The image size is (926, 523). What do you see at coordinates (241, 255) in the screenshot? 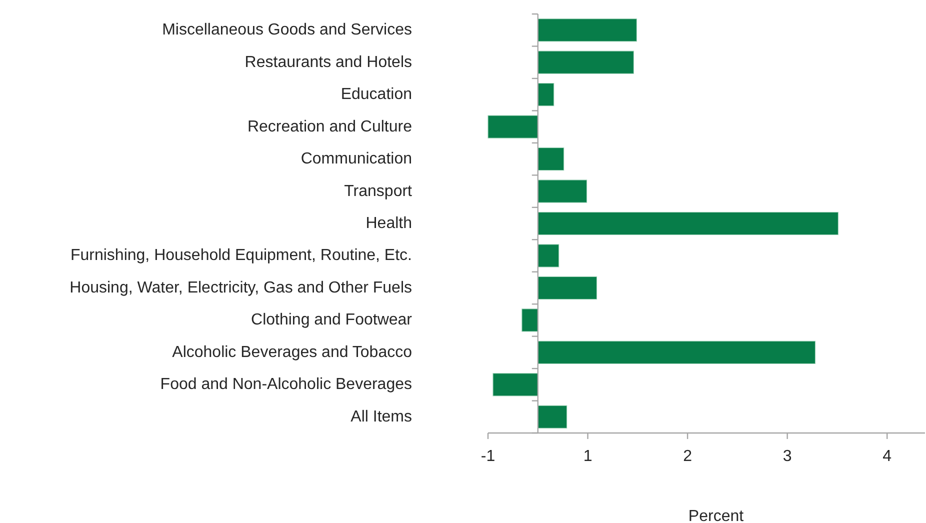
I see `y-tick-label: Furnishing, Household Equipment, Routine, Etc.` at bounding box center [241, 255].